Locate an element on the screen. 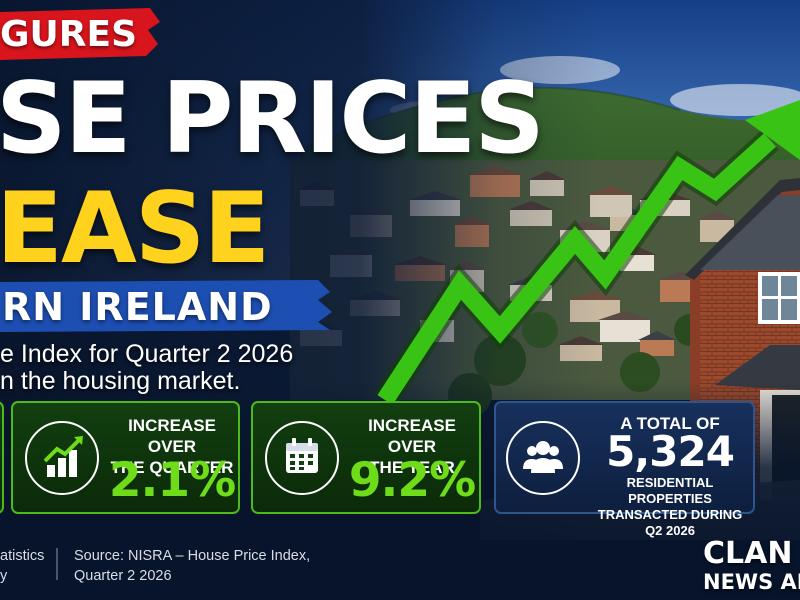  subtitle-line-2: n the housing market. is located at coordinates (120, 381).